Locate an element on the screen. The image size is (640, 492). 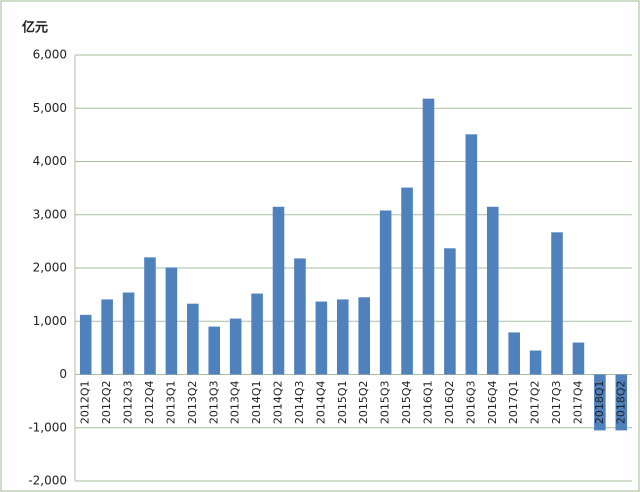
y-tick-label: 0 is located at coordinates (63, 374).